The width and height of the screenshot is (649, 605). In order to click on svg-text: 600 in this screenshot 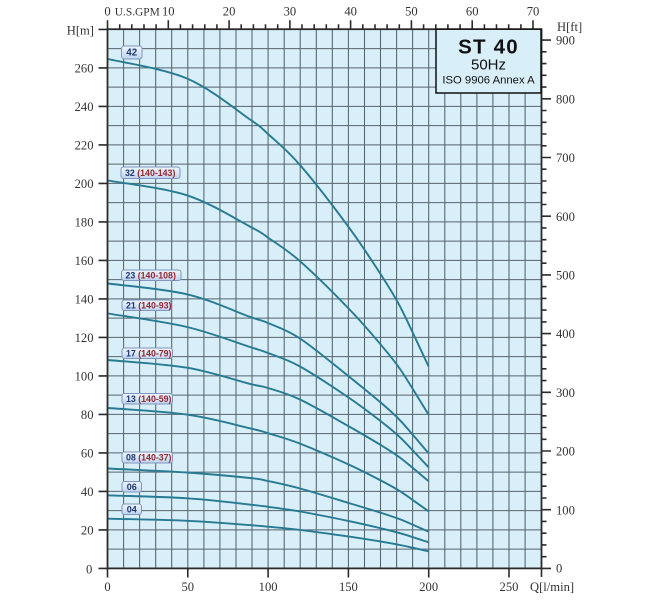, I will do `click(565, 217)`.